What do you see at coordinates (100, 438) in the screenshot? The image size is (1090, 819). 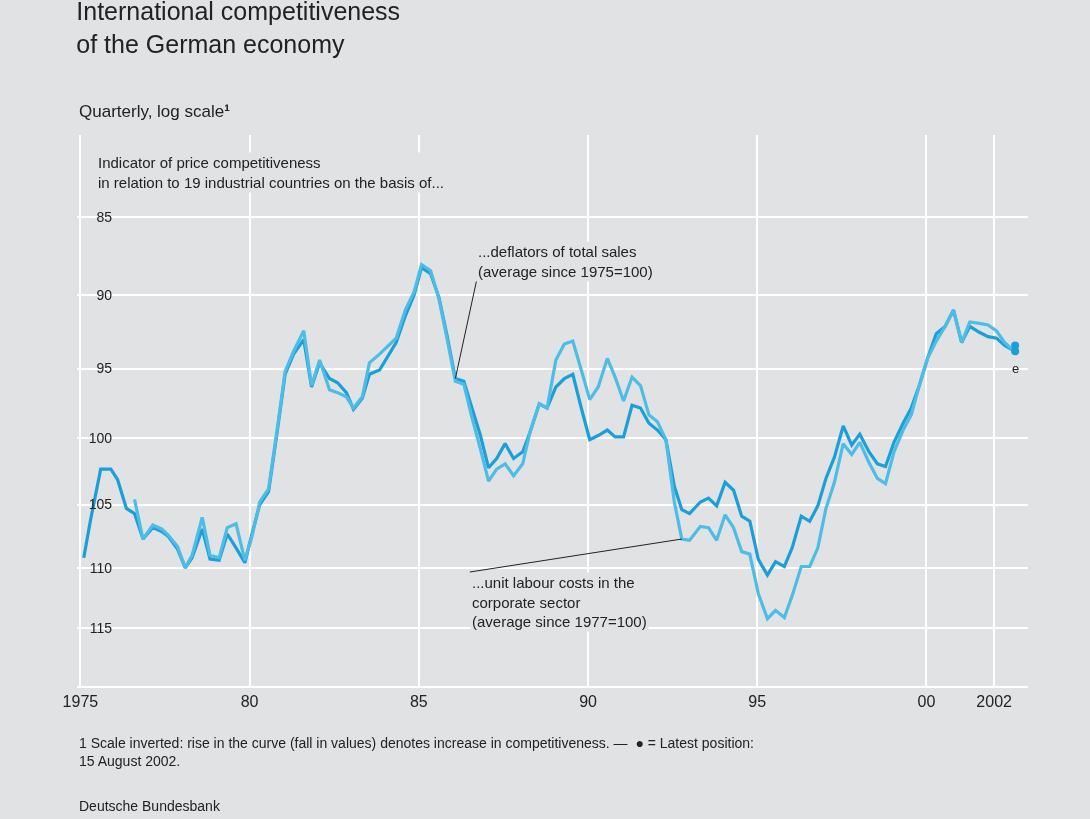 I see `y-tick-label: 100` at bounding box center [100, 438].